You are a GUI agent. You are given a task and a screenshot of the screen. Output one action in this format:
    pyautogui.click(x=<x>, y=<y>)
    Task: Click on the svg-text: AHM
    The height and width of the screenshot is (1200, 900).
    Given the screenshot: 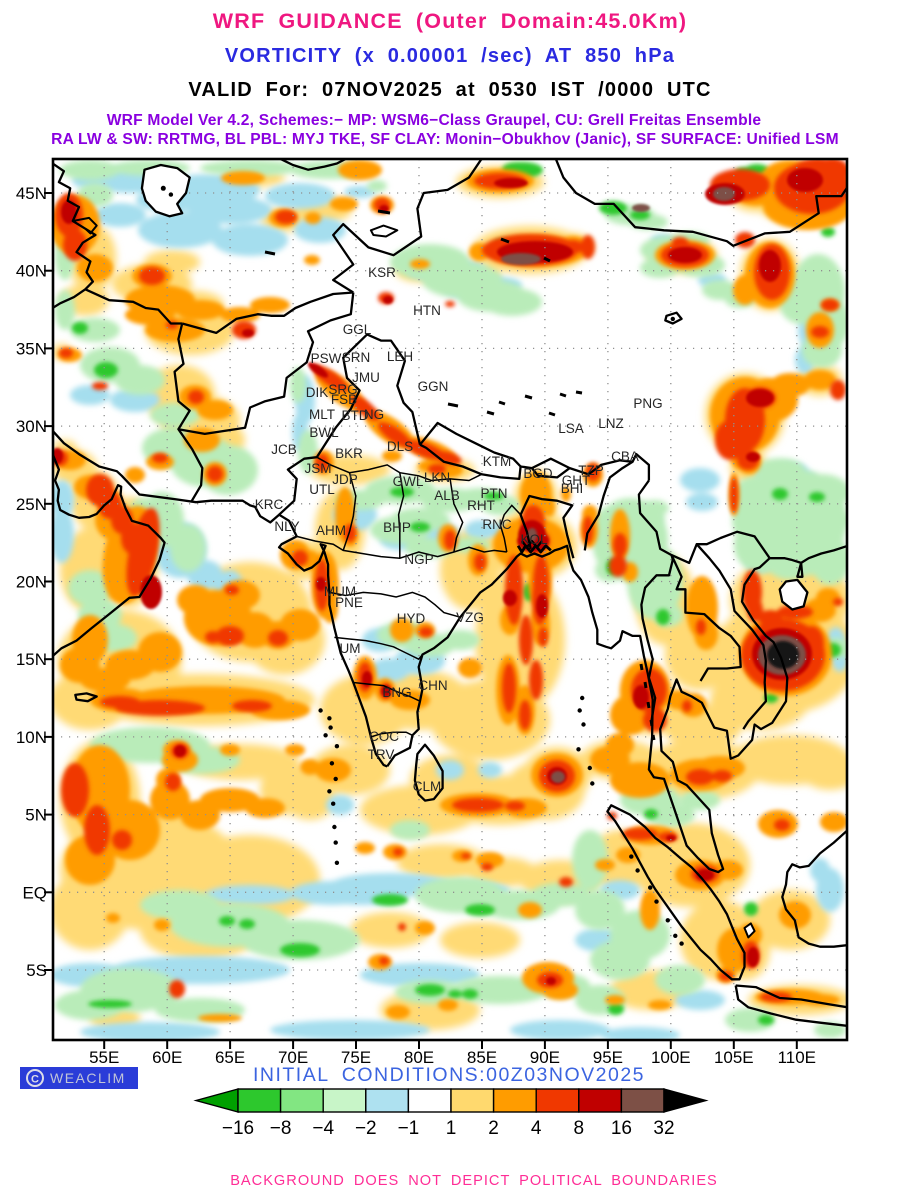 What is the action you would take?
    pyautogui.click(x=331, y=530)
    